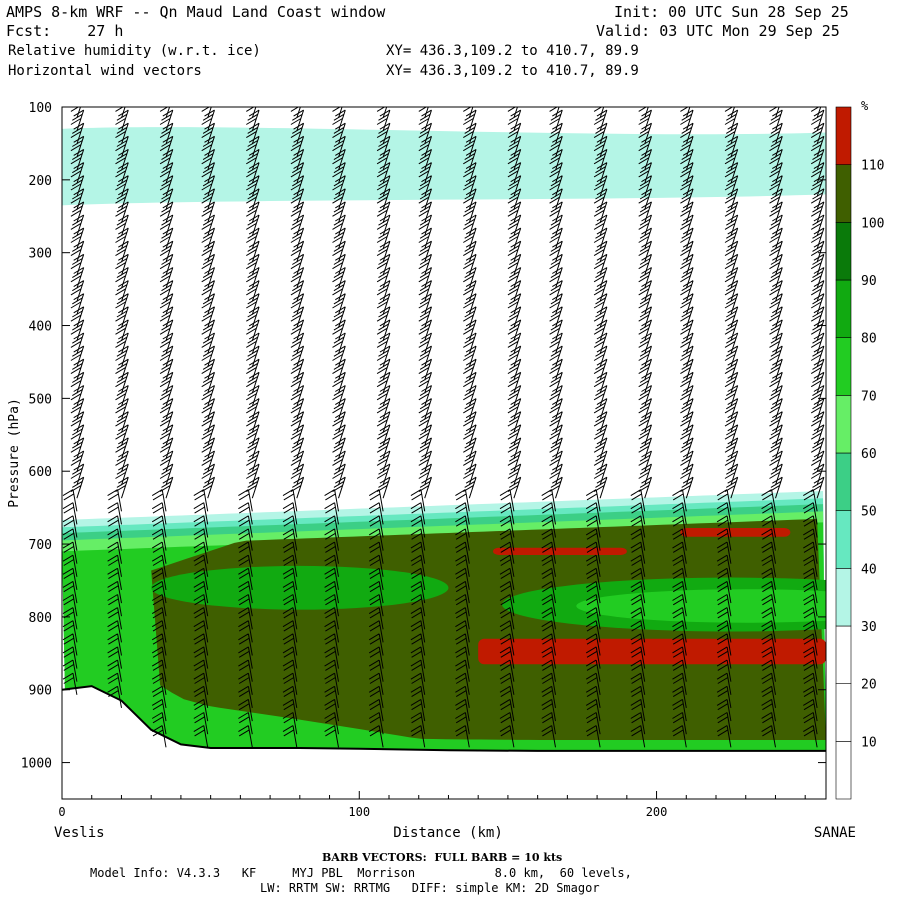  Describe the element at coordinates (872, 166) in the screenshot. I see `colorbar-label: 110` at that location.